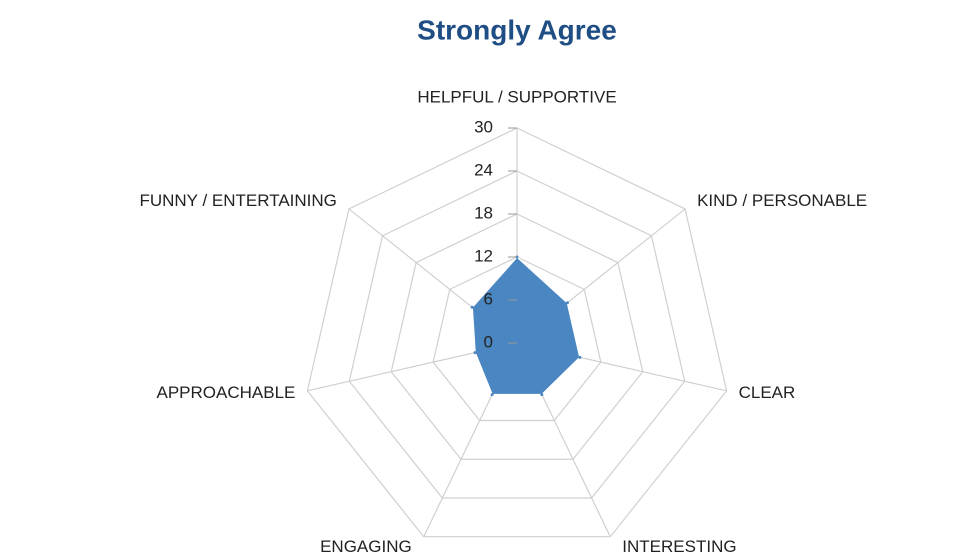 The height and width of the screenshot is (560, 972). What do you see at coordinates (516, 96) in the screenshot?
I see `category-label: HELPFUL / SUPPORTIVE` at bounding box center [516, 96].